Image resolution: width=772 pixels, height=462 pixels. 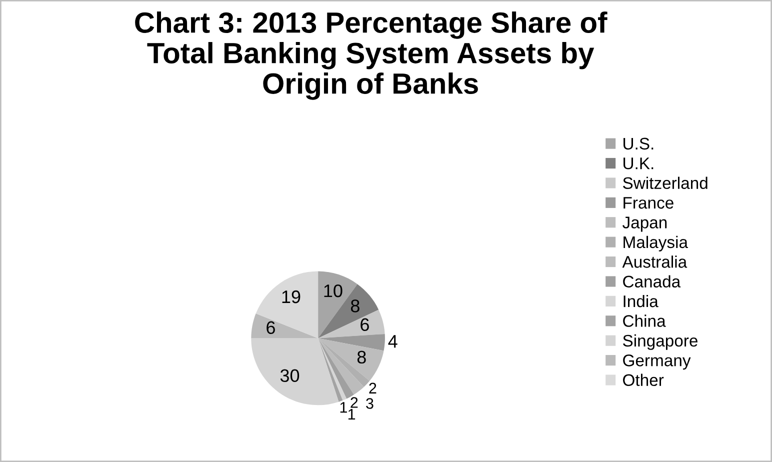 What do you see at coordinates (639, 164) in the screenshot?
I see `legend-label: U.K.` at bounding box center [639, 164].